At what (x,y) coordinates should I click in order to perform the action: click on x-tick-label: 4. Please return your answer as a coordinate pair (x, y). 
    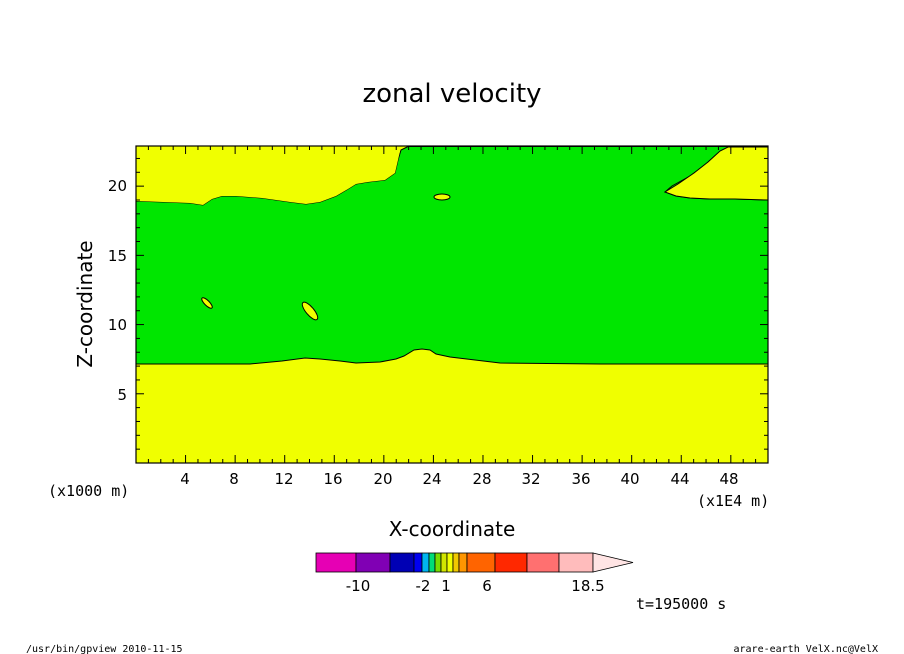
    Looking at the image, I should click on (185, 479).